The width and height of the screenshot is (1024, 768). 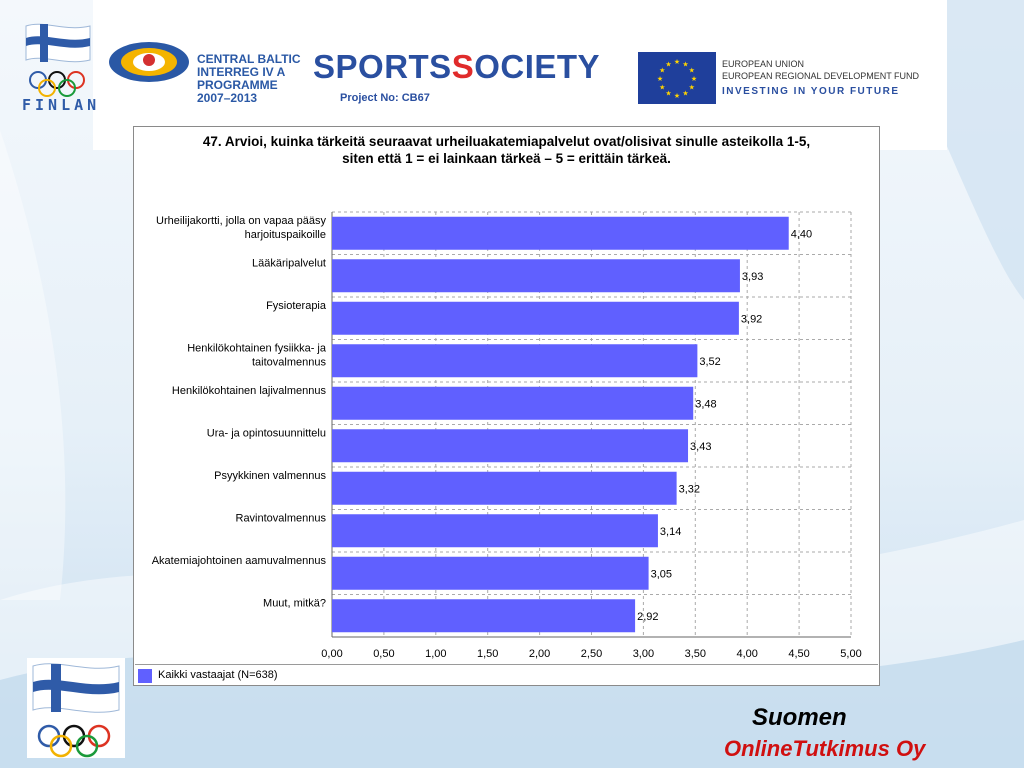 What do you see at coordinates (825, 748) in the screenshot?
I see `brand-name-line2: OnlineTutkimus Oy` at bounding box center [825, 748].